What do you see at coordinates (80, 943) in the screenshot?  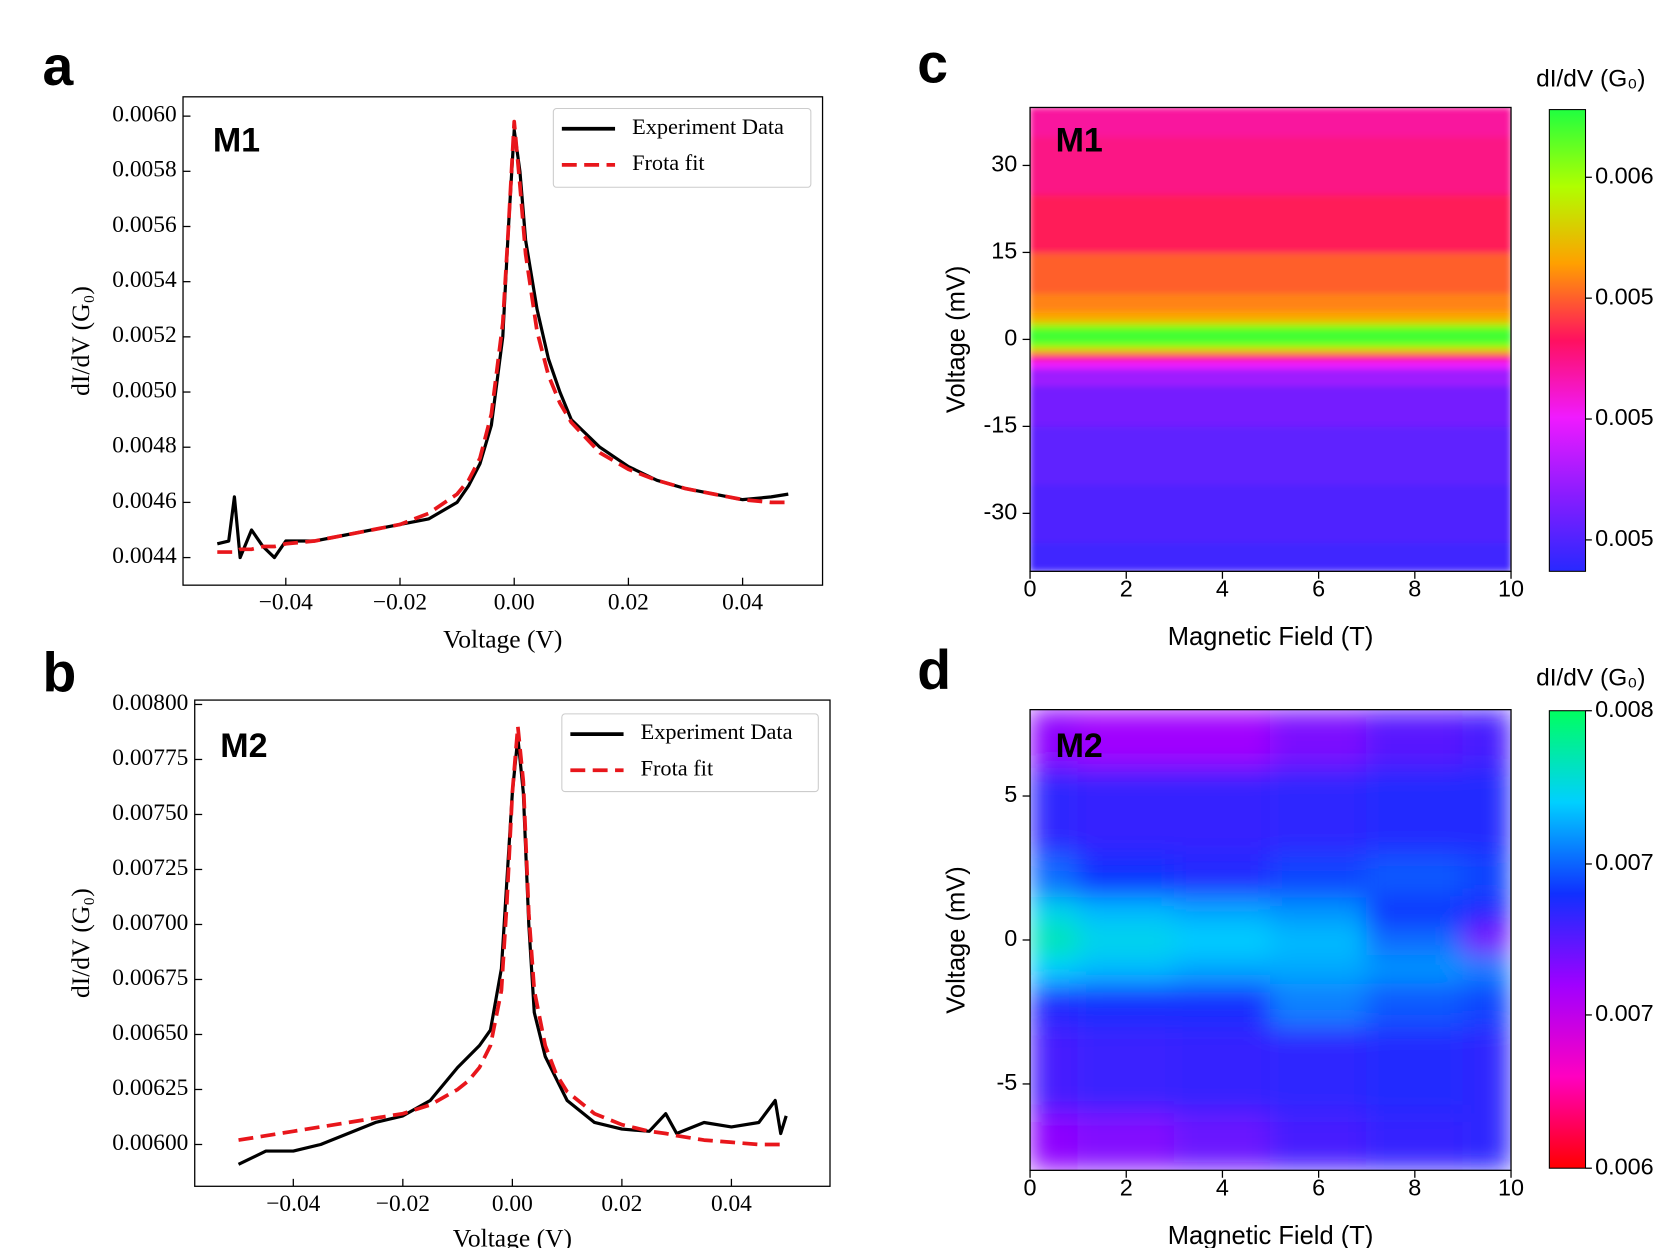 I see `y-axis-label: dI/dV (G₀)` at bounding box center [80, 943].